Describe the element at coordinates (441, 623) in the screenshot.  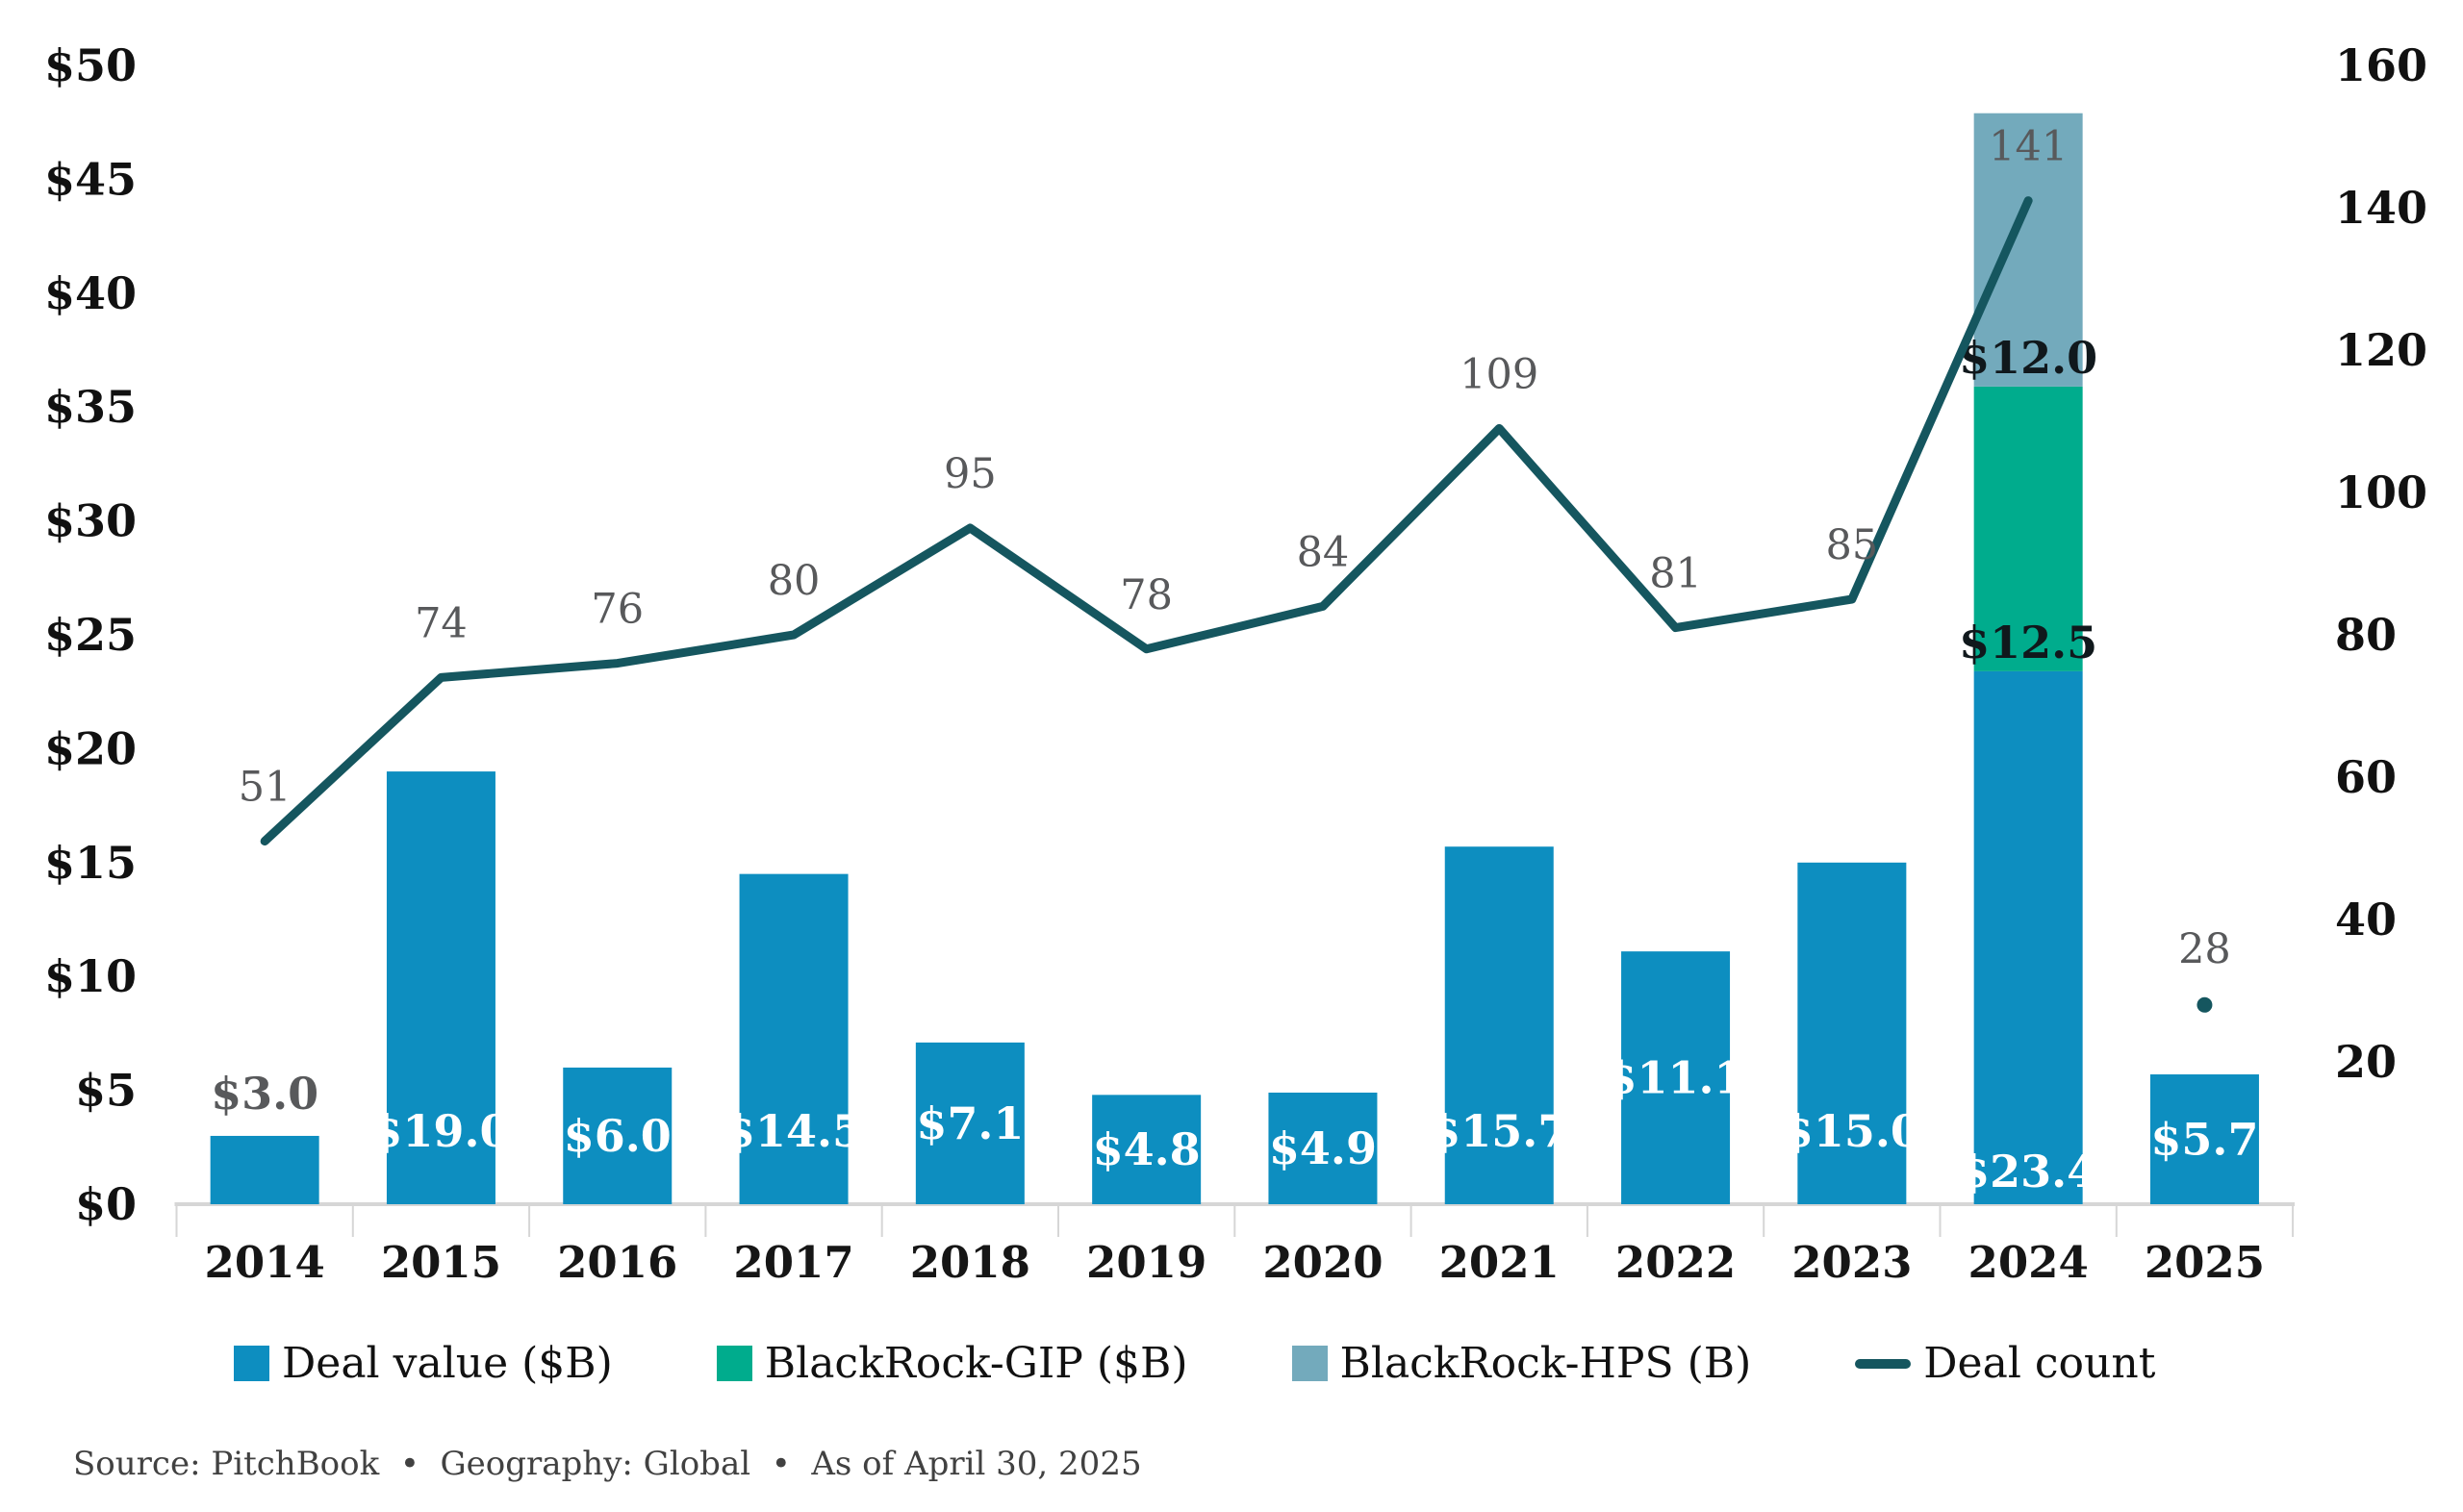
I see `count-label-2015: 74` at that location.